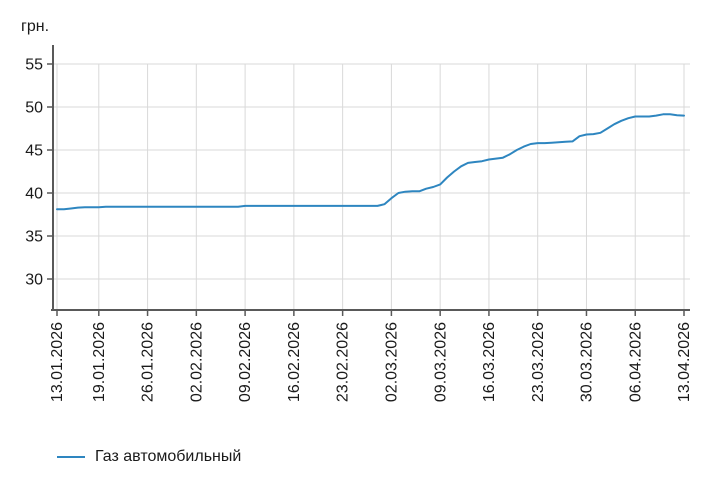  Describe the element at coordinates (294, 362) in the screenshot. I see `x-tick-label: 16.02.2026` at that location.